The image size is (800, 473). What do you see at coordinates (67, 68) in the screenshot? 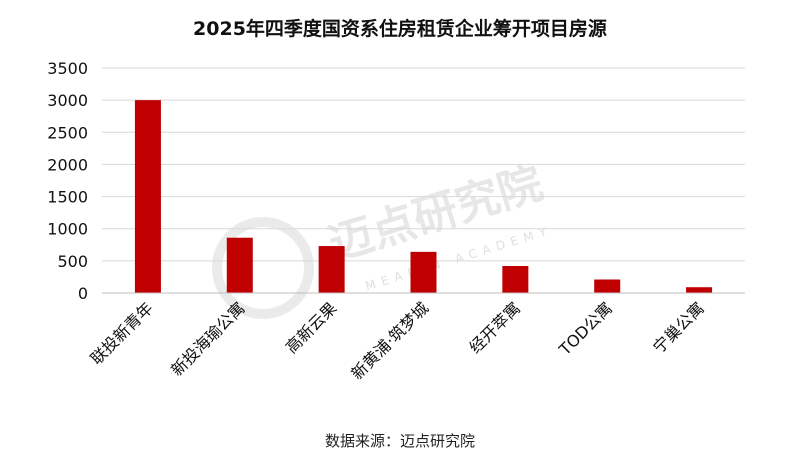
I see `y-tick-label: 3500` at bounding box center [67, 68].